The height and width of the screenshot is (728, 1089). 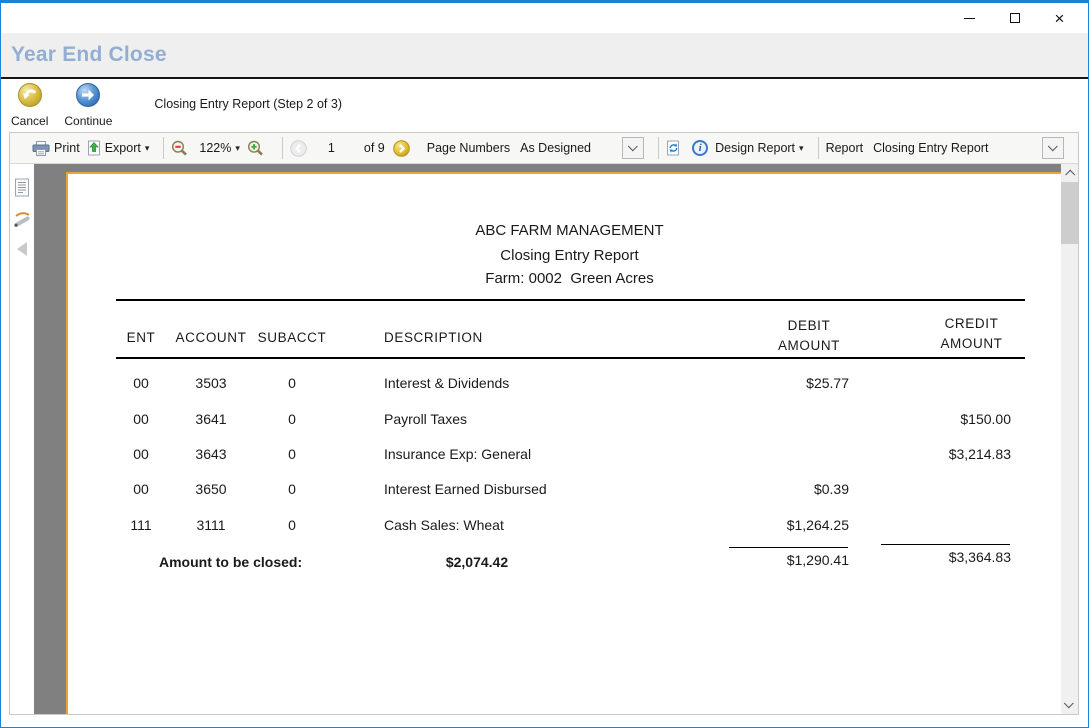 What do you see at coordinates (141, 337) in the screenshot?
I see `column-header-ent: ENT` at bounding box center [141, 337].